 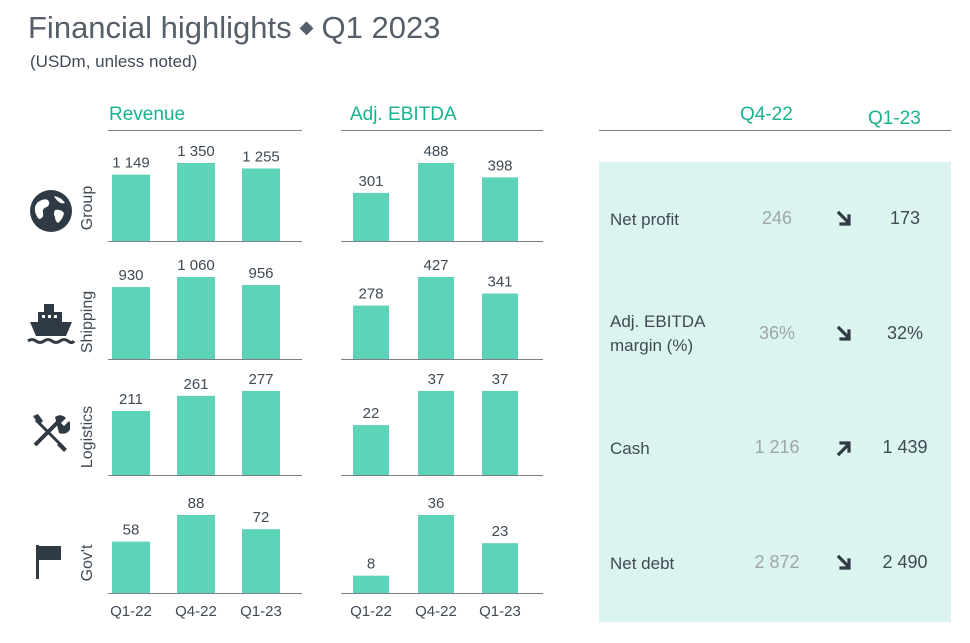 What do you see at coordinates (436, 503) in the screenshot?
I see `bar-value-label: 36` at bounding box center [436, 503].